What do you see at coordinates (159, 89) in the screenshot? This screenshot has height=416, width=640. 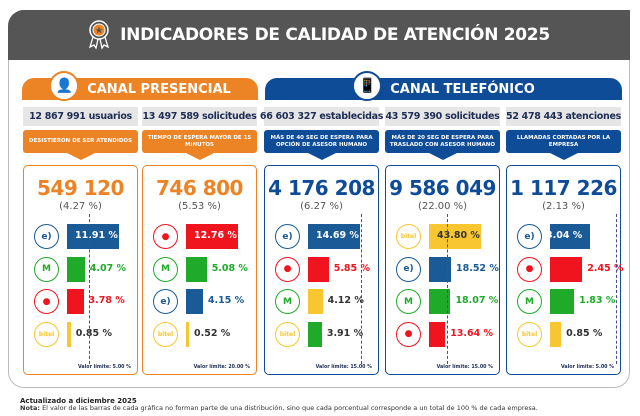 I see `channel-title: CANAL PRESENCIAL` at bounding box center [159, 89].